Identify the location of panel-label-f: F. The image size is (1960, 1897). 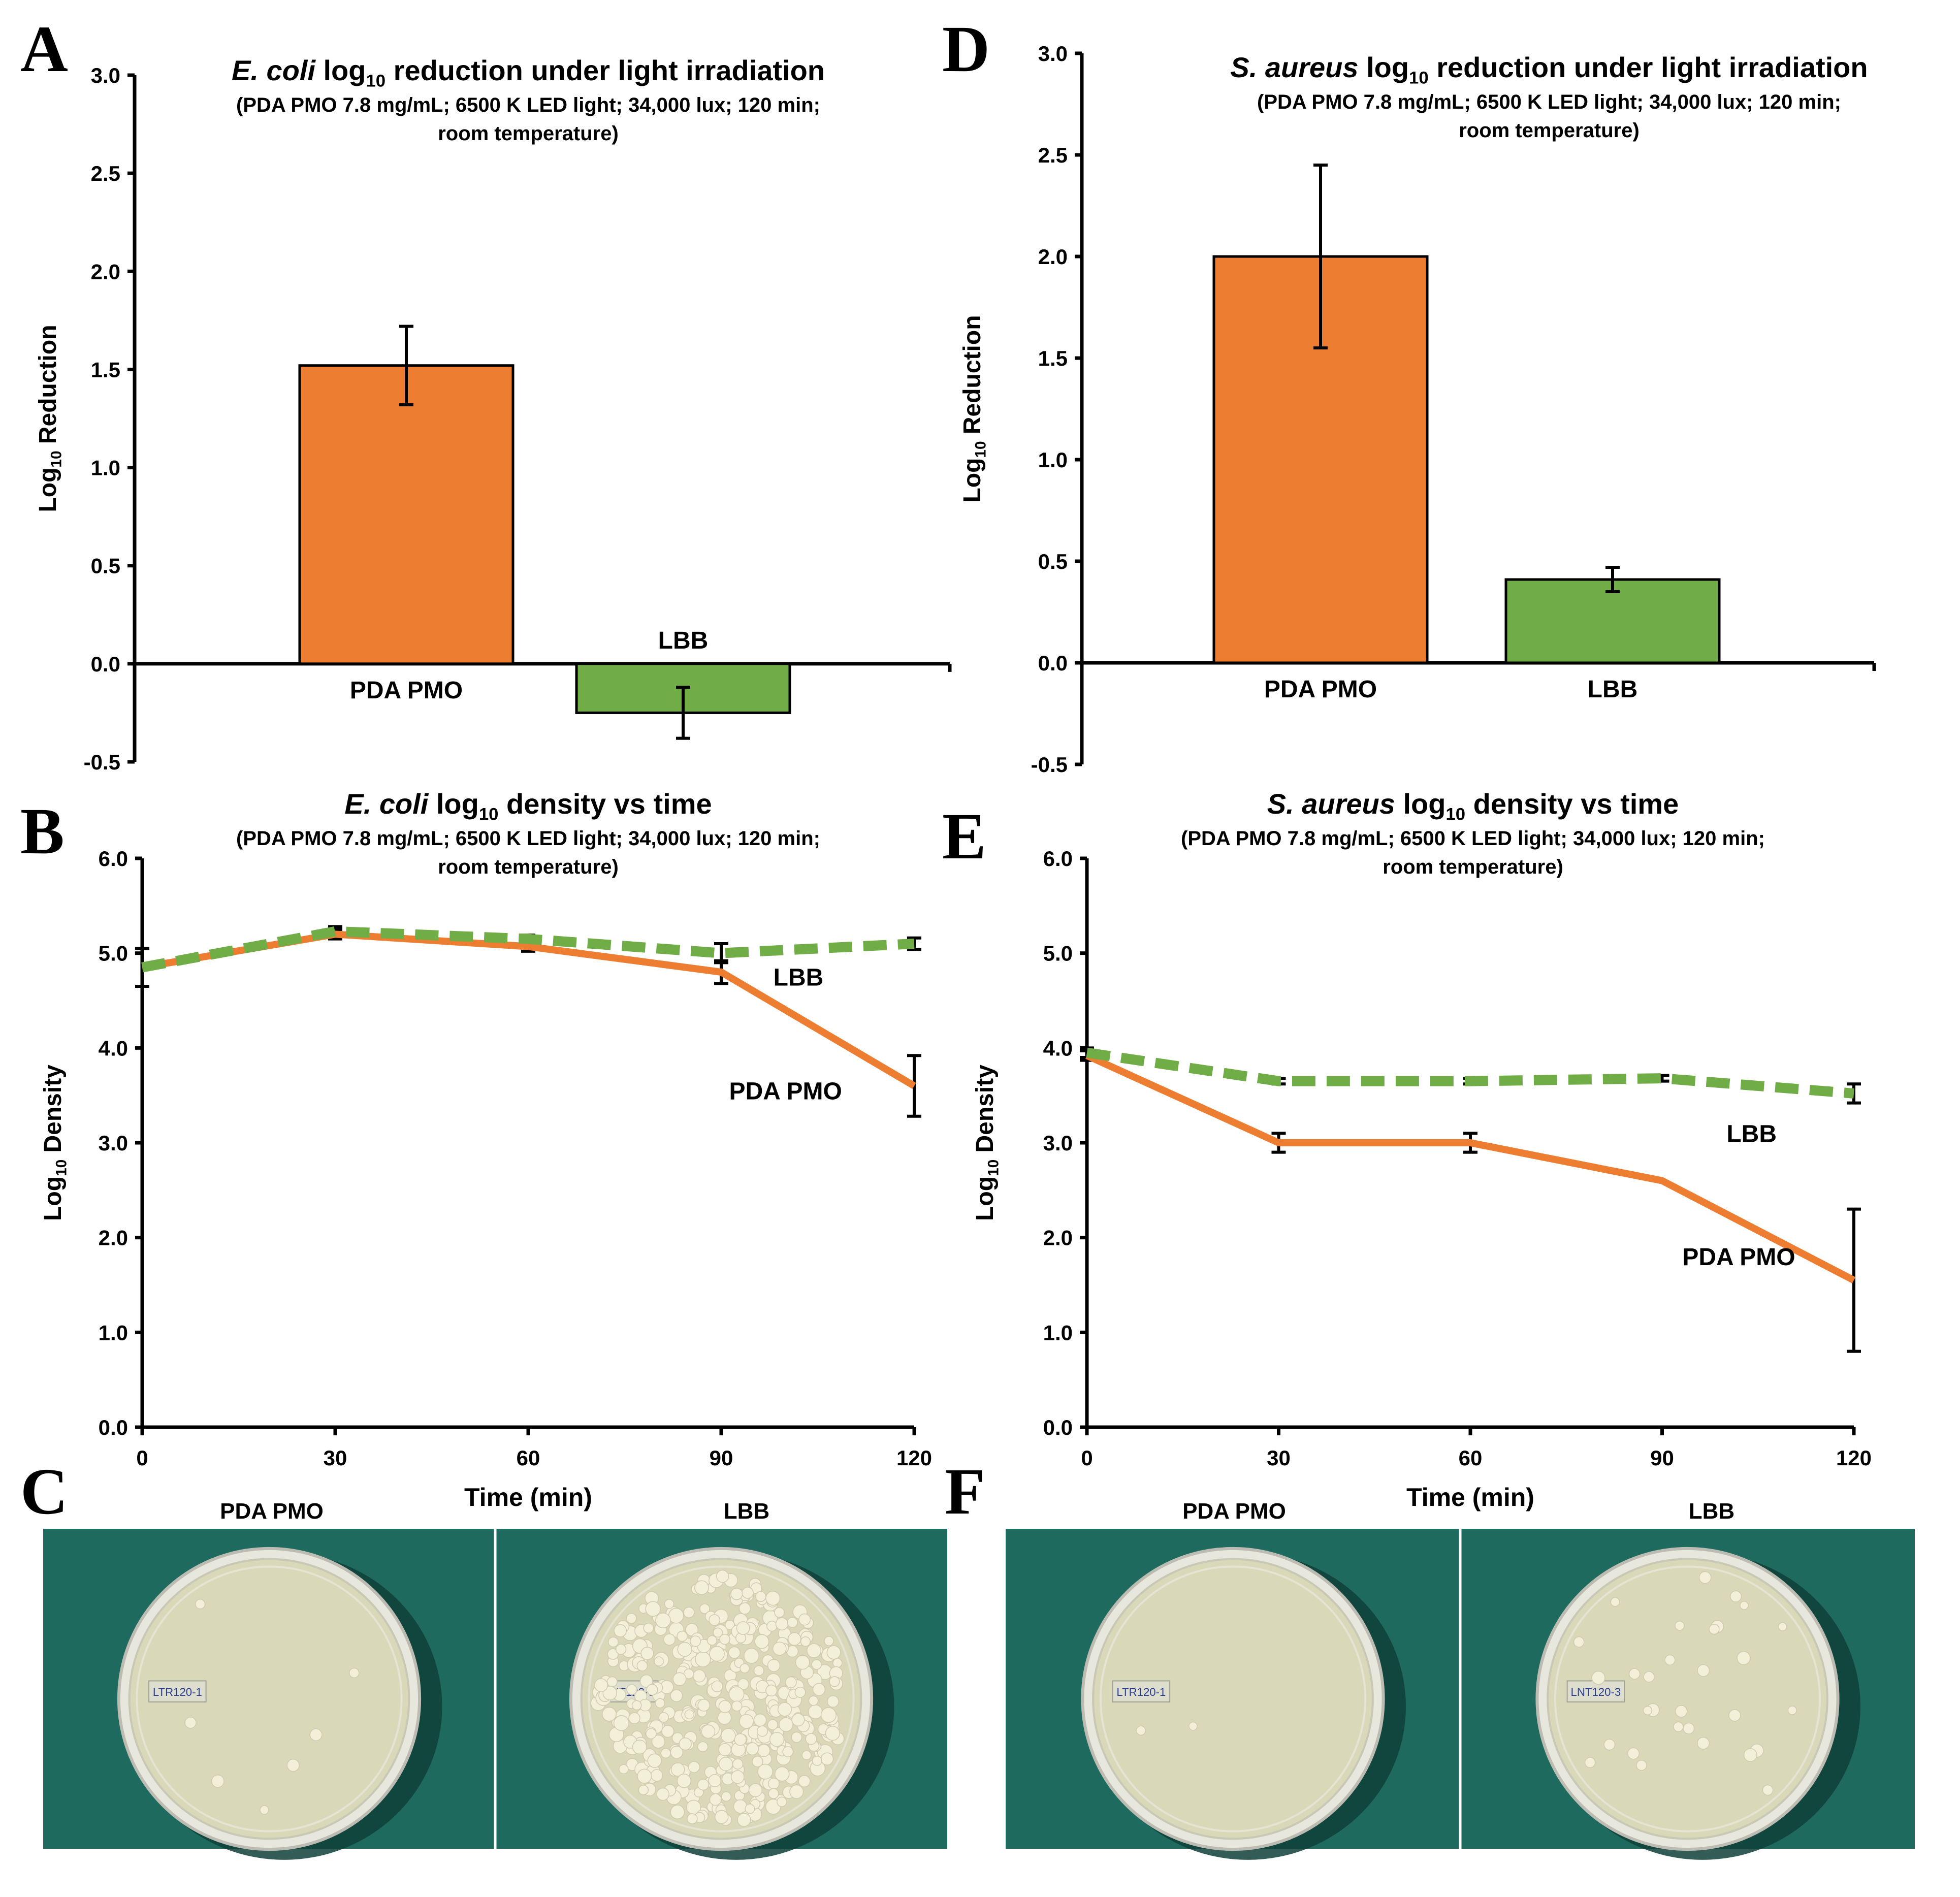
(965, 1492).